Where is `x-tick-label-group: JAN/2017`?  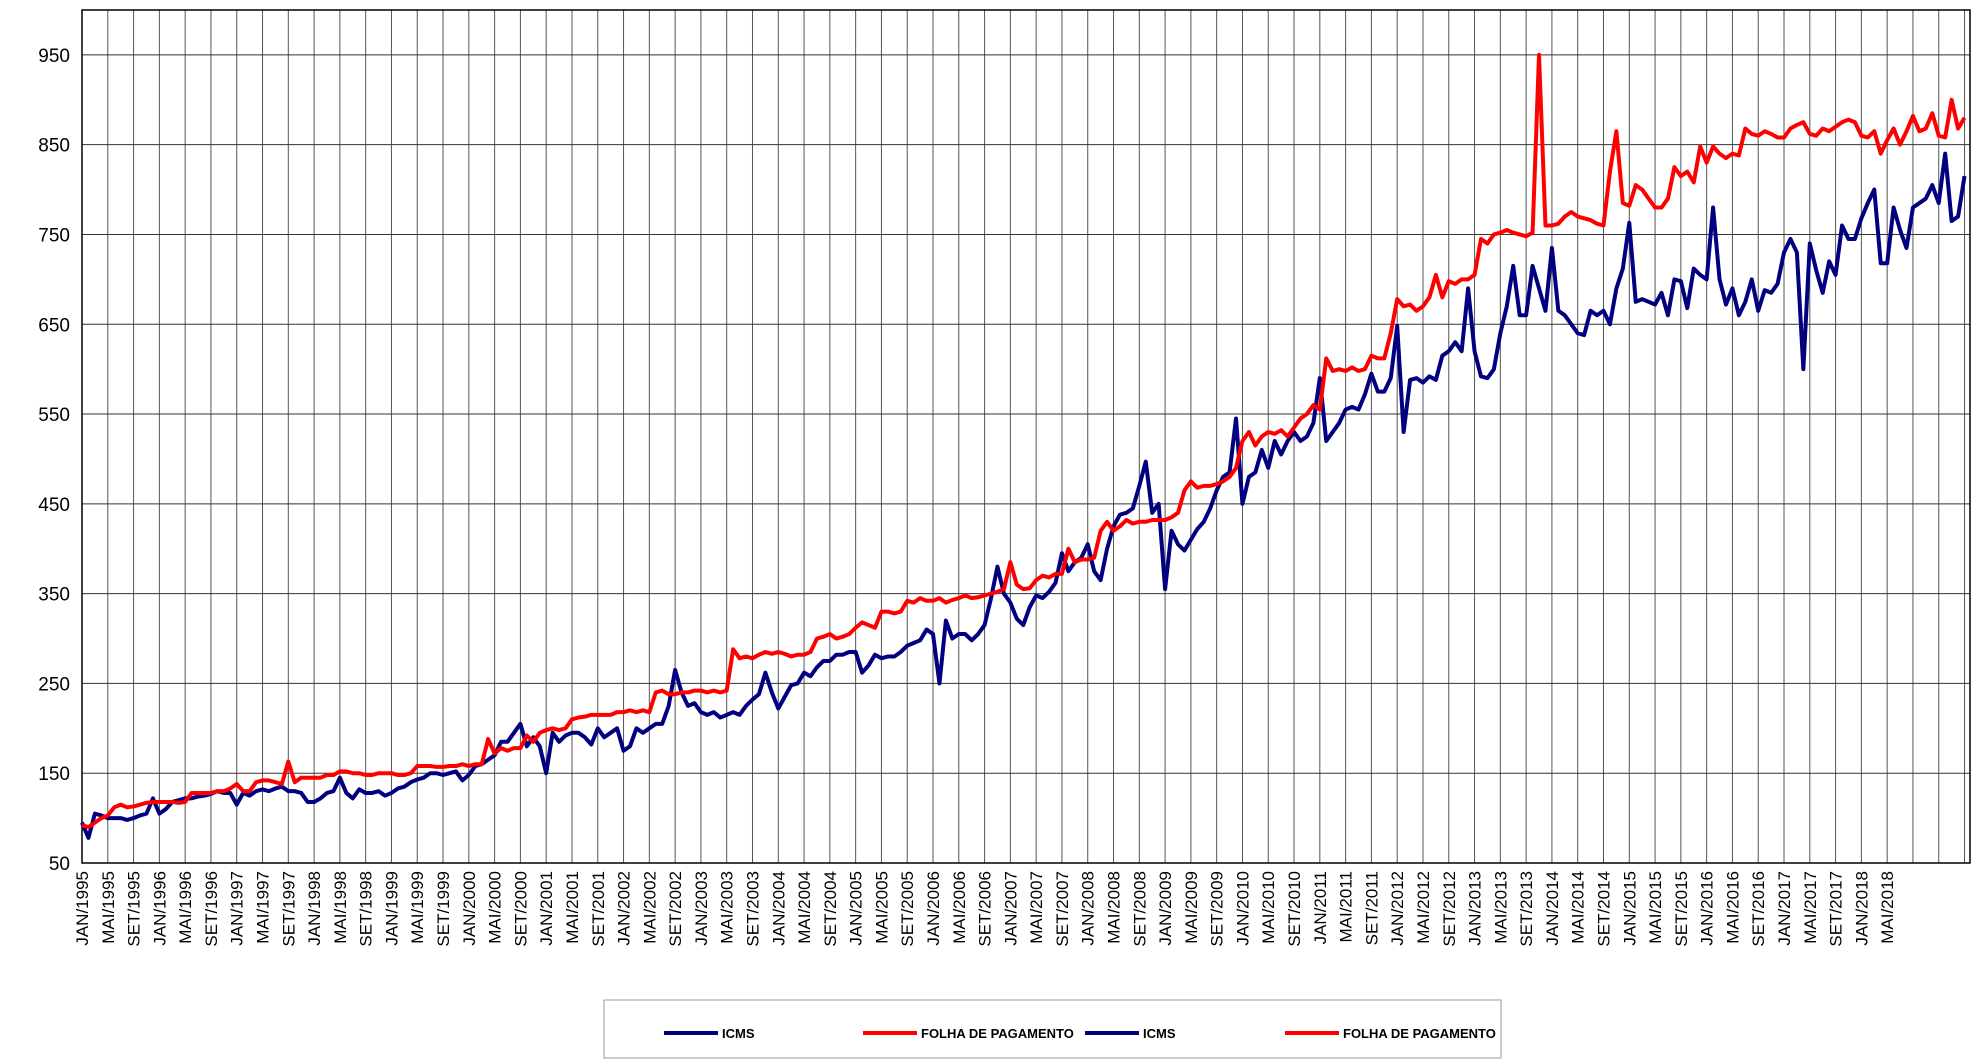 x-tick-label-group: JAN/2017 is located at coordinates (1784, 908).